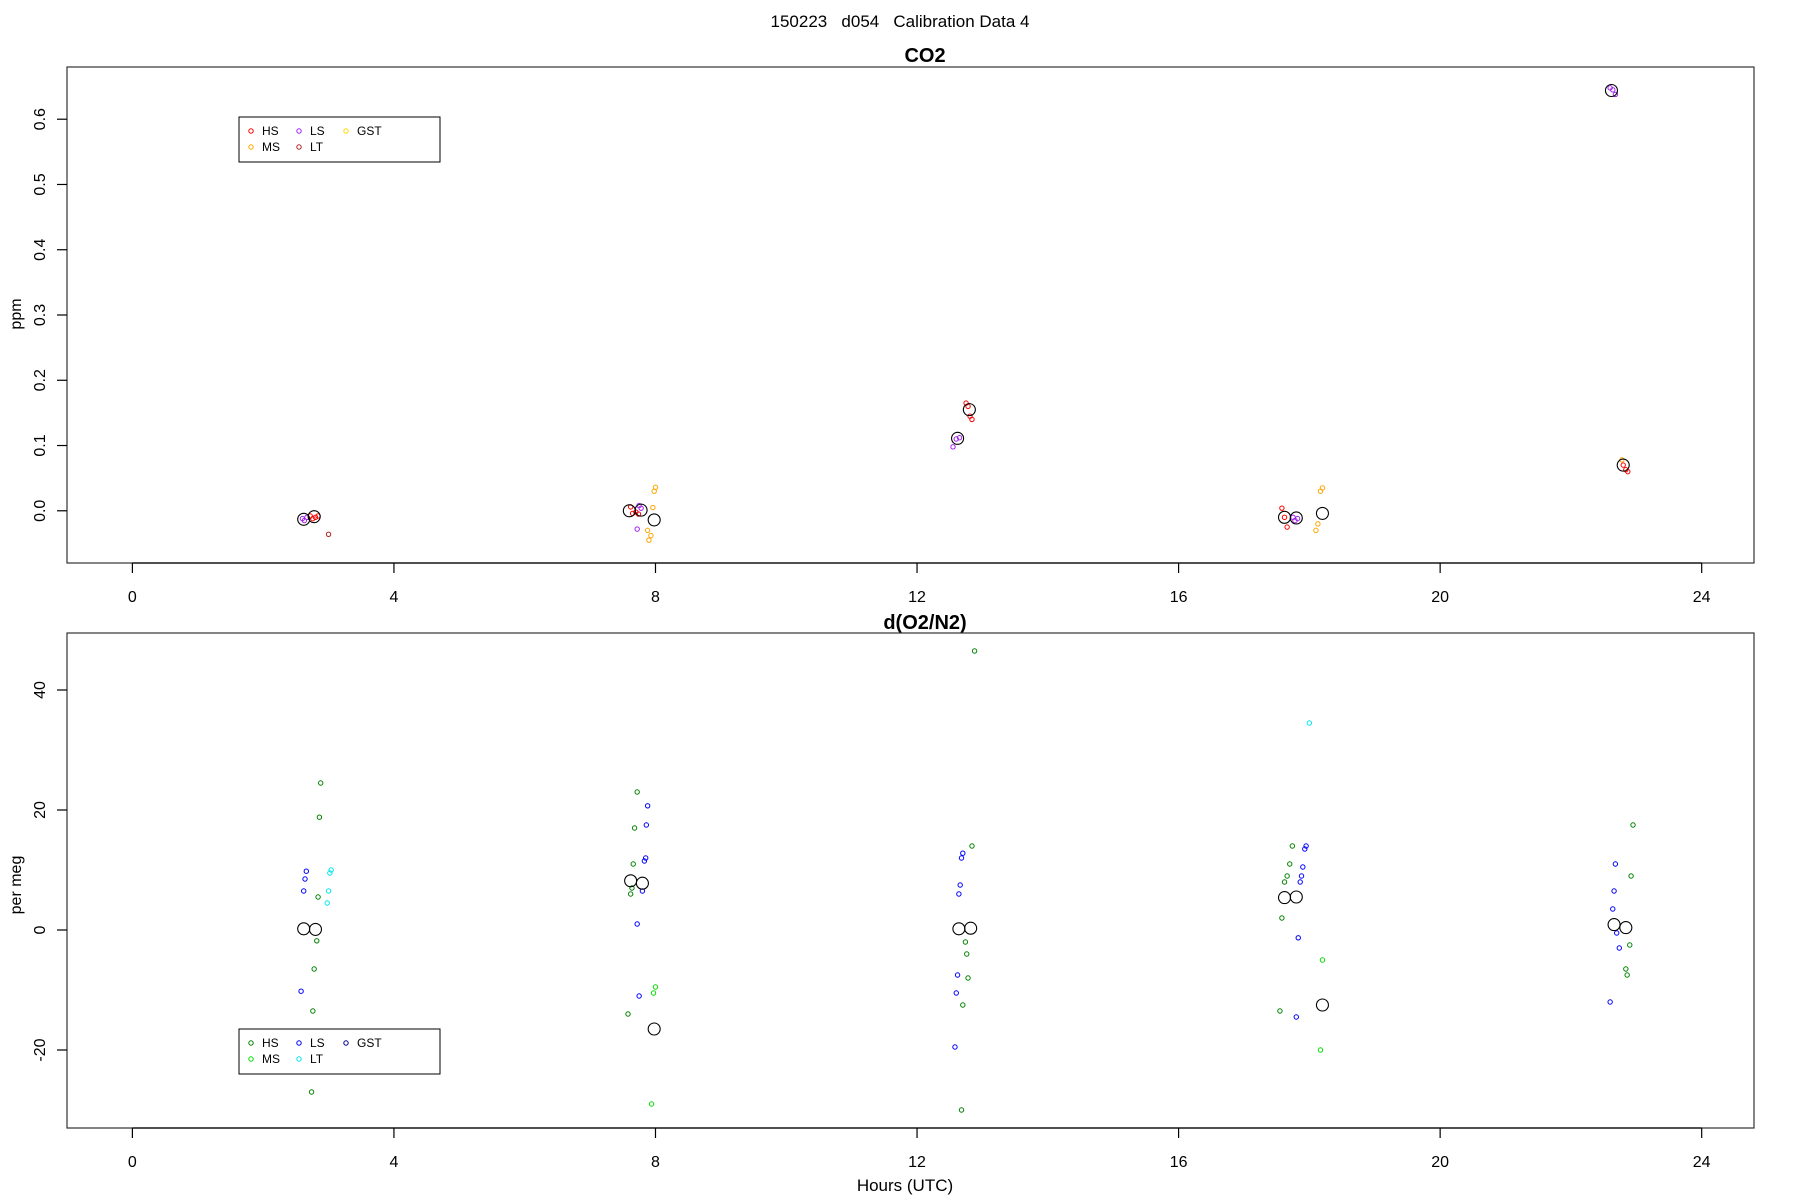  I want to click on x-axis-label: Hours (UTC), so click(905, 1185).